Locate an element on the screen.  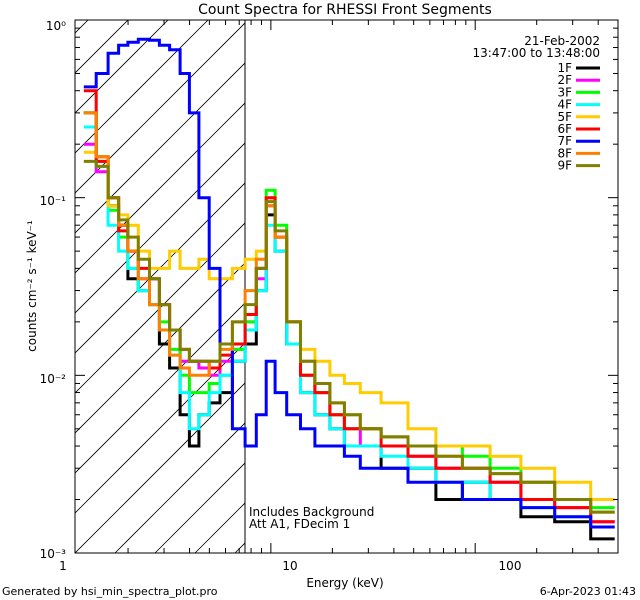
legend-label-4F: 4F is located at coordinates (564, 105).